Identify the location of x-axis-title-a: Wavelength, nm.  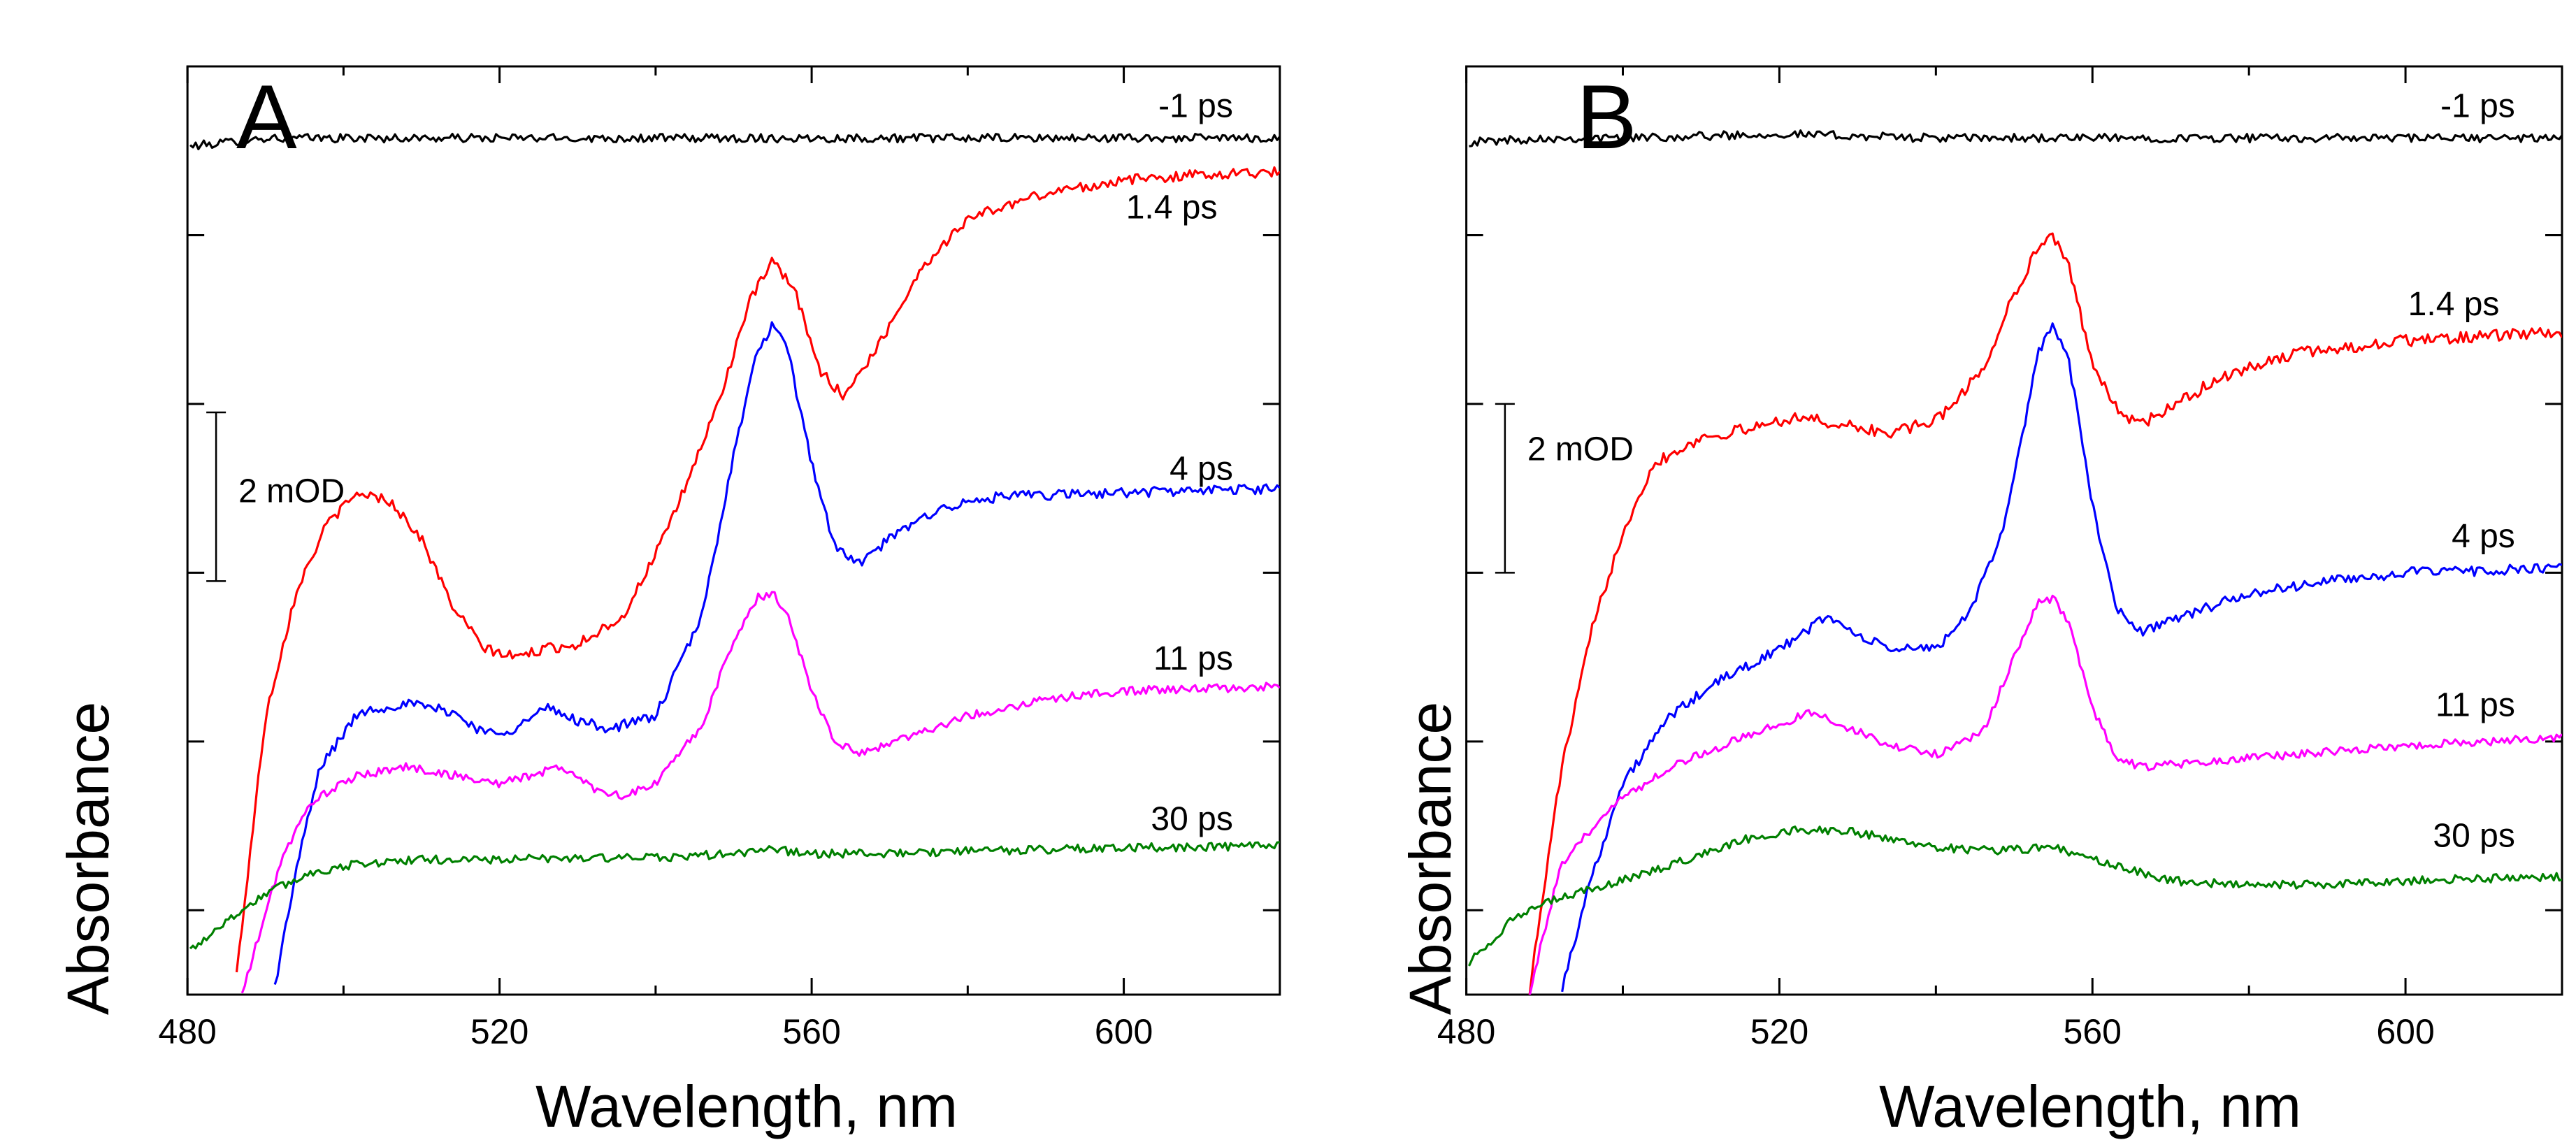
(746, 1106).